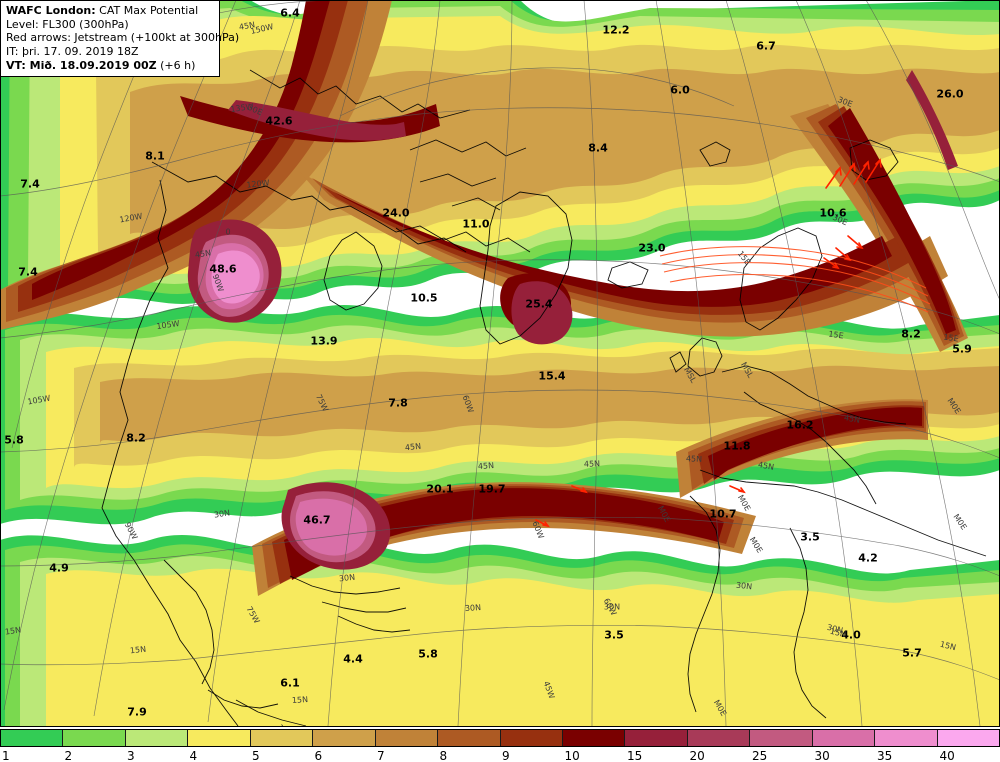 The image size is (1000, 762). I want to click on colorbar-area: 1 2 3 4 5 6 7 8 9 10 15 20 25 30 35 40, so click(500, 744).